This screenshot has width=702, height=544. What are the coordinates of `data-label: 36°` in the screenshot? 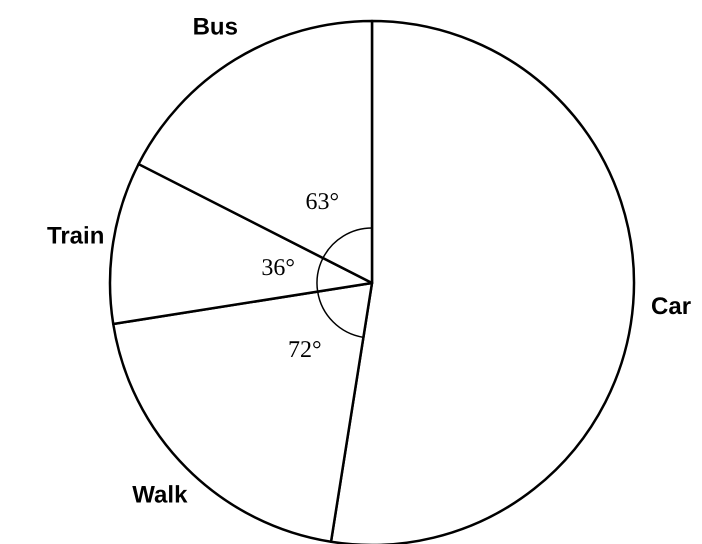 It's located at (278, 268).